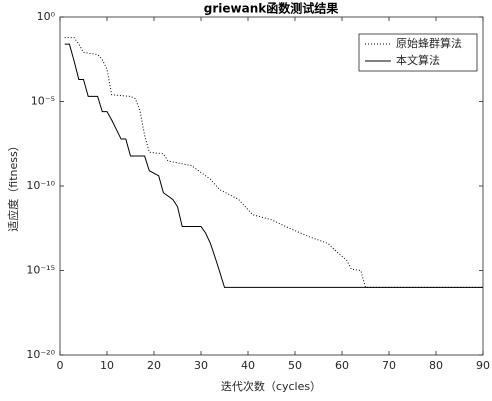  What do you see at coordinates (418, 52) in the screenshot?
I see `legend-box` at bounding box center [418, 52].